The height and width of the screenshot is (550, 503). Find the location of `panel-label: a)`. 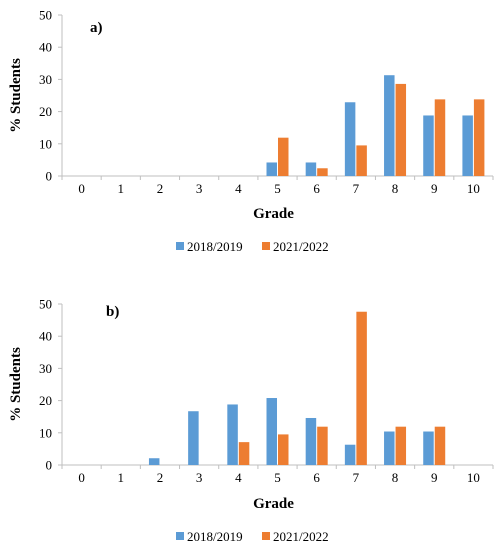

panel-label: a) is located at coordinates (96, 28).